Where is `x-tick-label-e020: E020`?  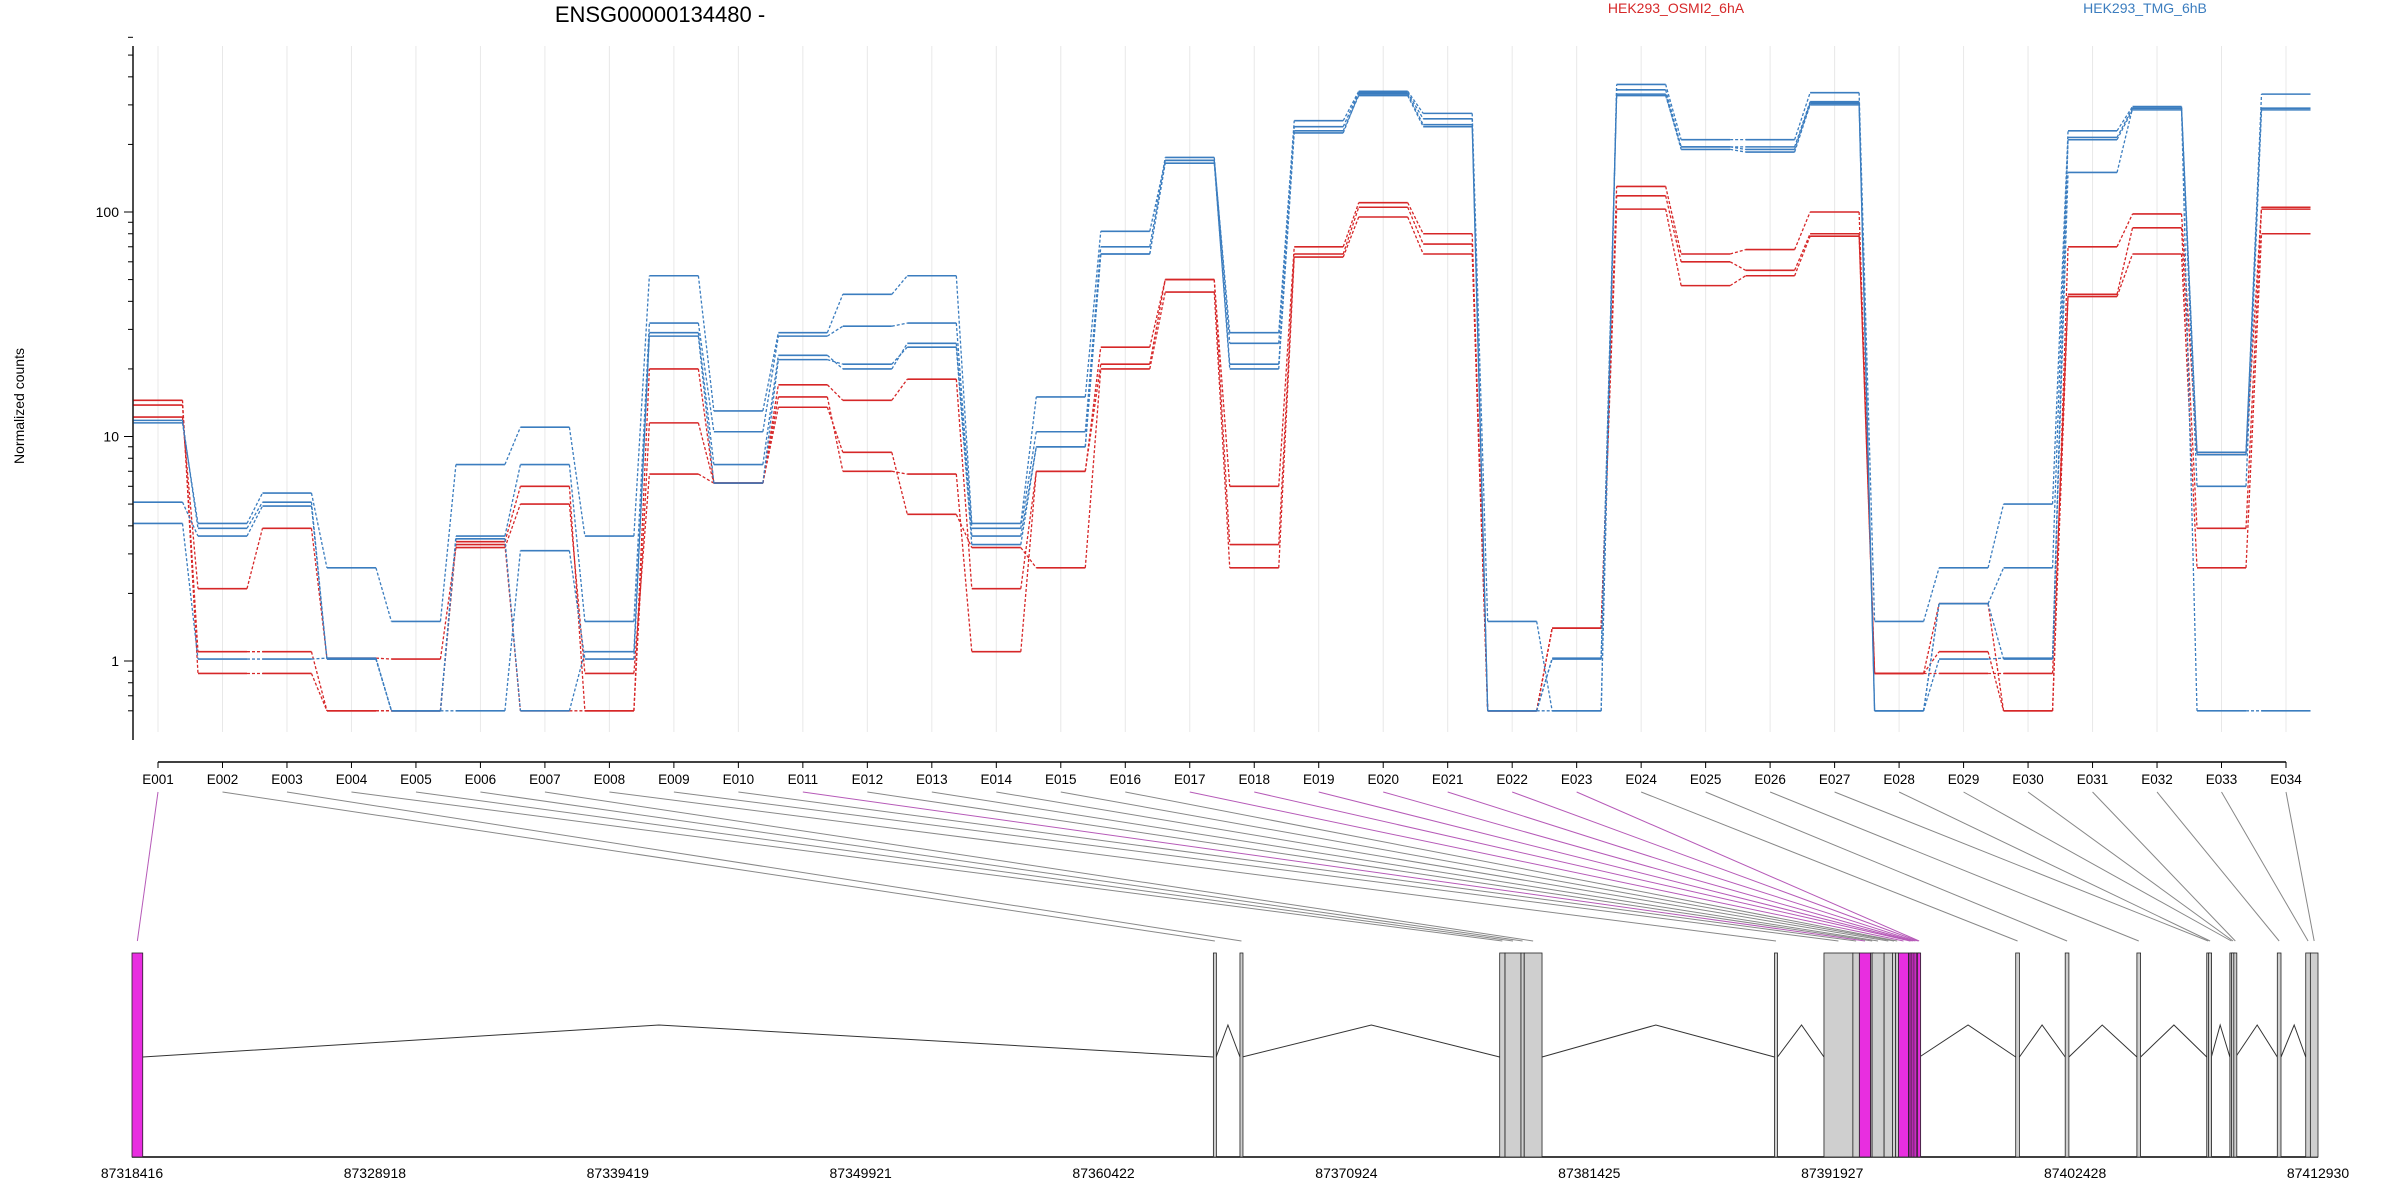
x-tick-label-e020: E020 is located at coordinates (1383, 779).